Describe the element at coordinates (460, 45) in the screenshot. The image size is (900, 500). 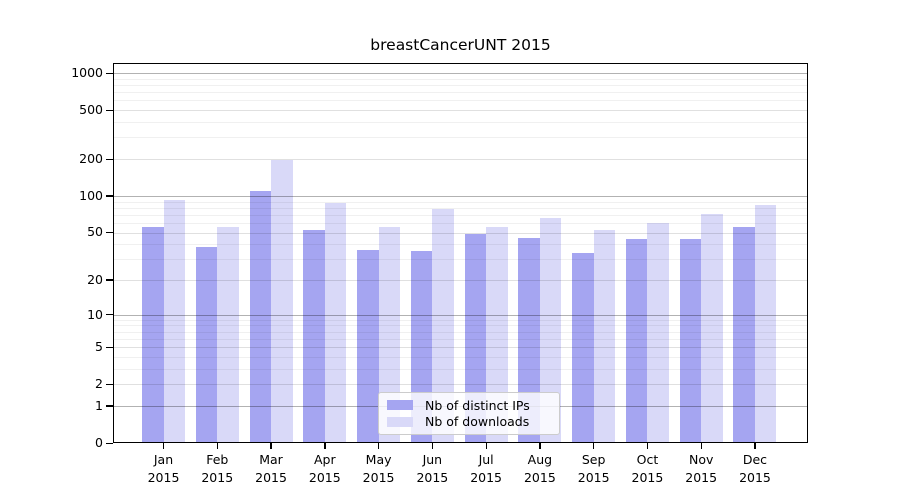
I see `chart-title: breastCancerUNT 2015` at that location.